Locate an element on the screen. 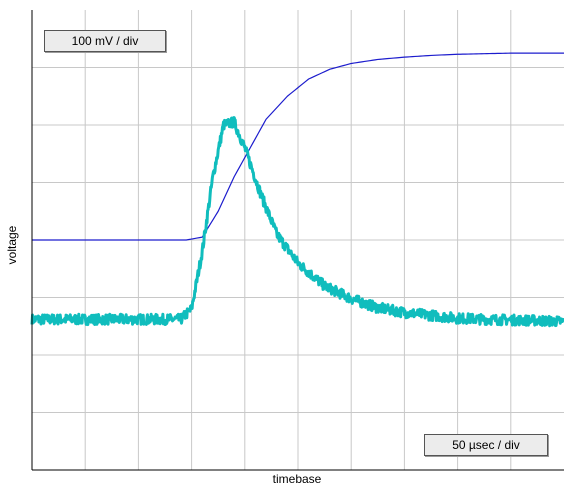 Image resolution: width=564 pixels, height=495 pixels. y-axis-label: voltage is located at coordinates (12, 245).